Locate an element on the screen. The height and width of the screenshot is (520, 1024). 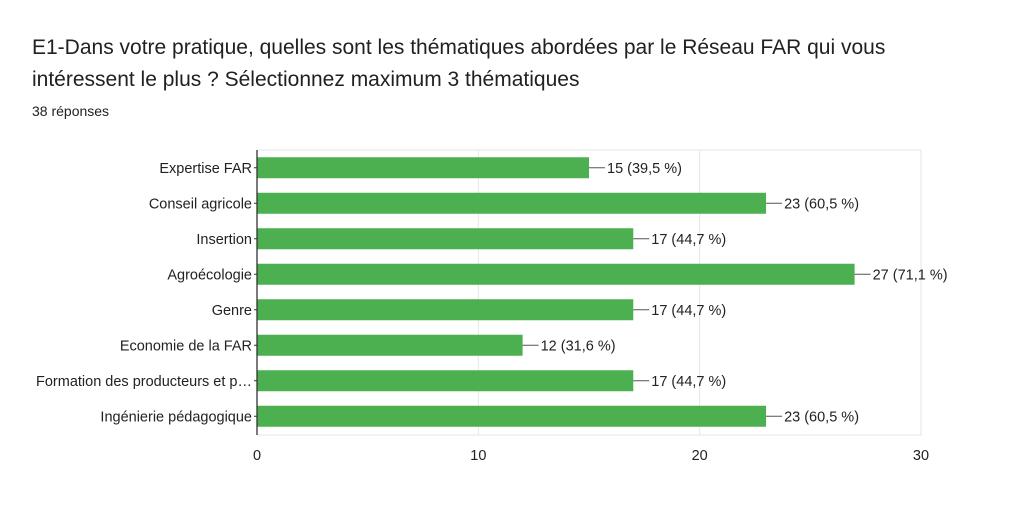
category-label: Agroécologie is located at coordinates (209, 275).